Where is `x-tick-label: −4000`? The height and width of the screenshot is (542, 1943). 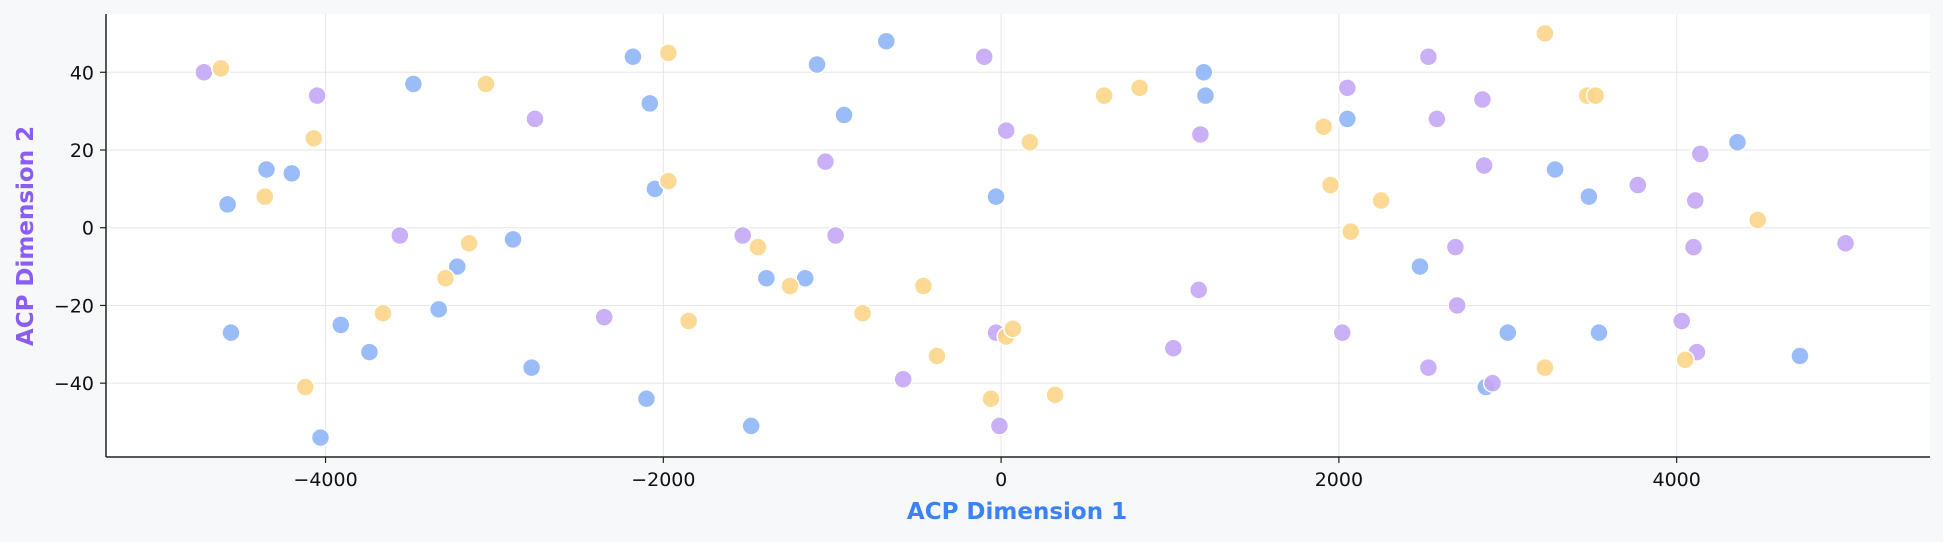
x-tick-label: −4000 is located at coordinates (325, 480).